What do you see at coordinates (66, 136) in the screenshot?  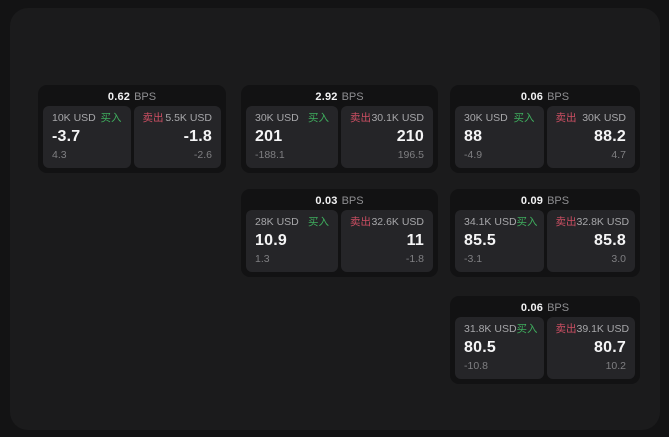 I see `buy-price: -3.7` at bounding box center [66, 136].